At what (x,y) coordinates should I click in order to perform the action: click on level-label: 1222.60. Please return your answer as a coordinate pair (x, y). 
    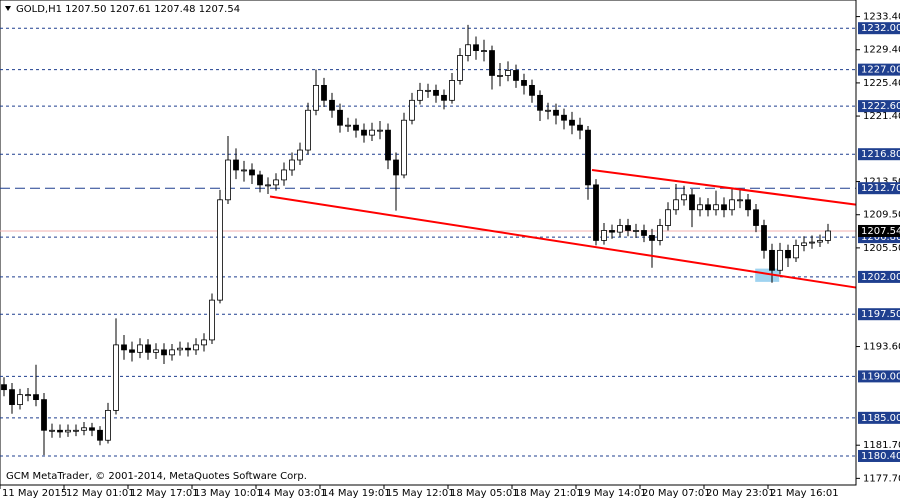
    Looking at the image, I should click on (880, 106).